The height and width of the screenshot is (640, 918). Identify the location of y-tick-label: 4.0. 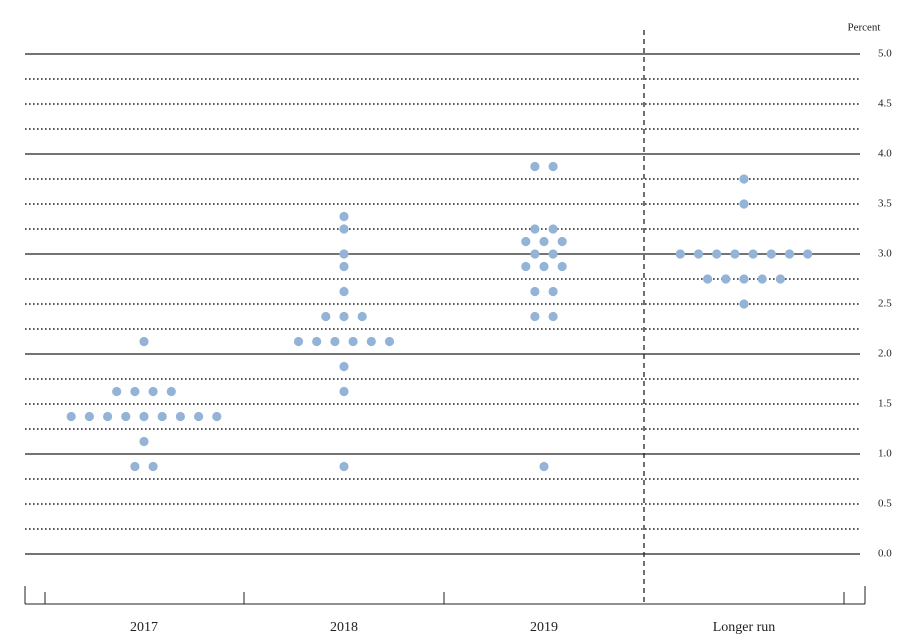
(885, 154).